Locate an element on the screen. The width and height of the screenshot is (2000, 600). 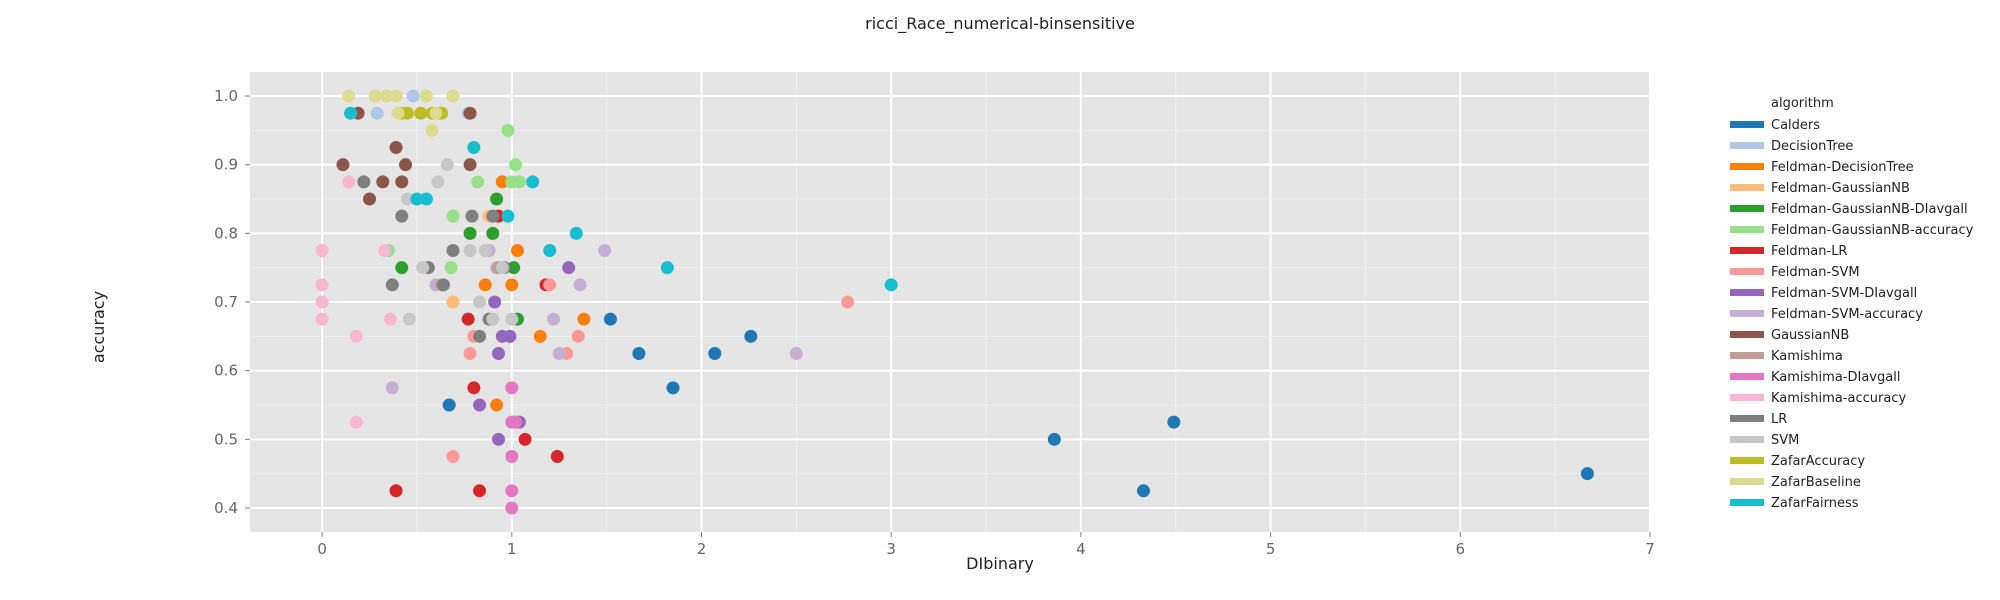
series-feldman-svm-accuracy is located at coordinates (594, 319).